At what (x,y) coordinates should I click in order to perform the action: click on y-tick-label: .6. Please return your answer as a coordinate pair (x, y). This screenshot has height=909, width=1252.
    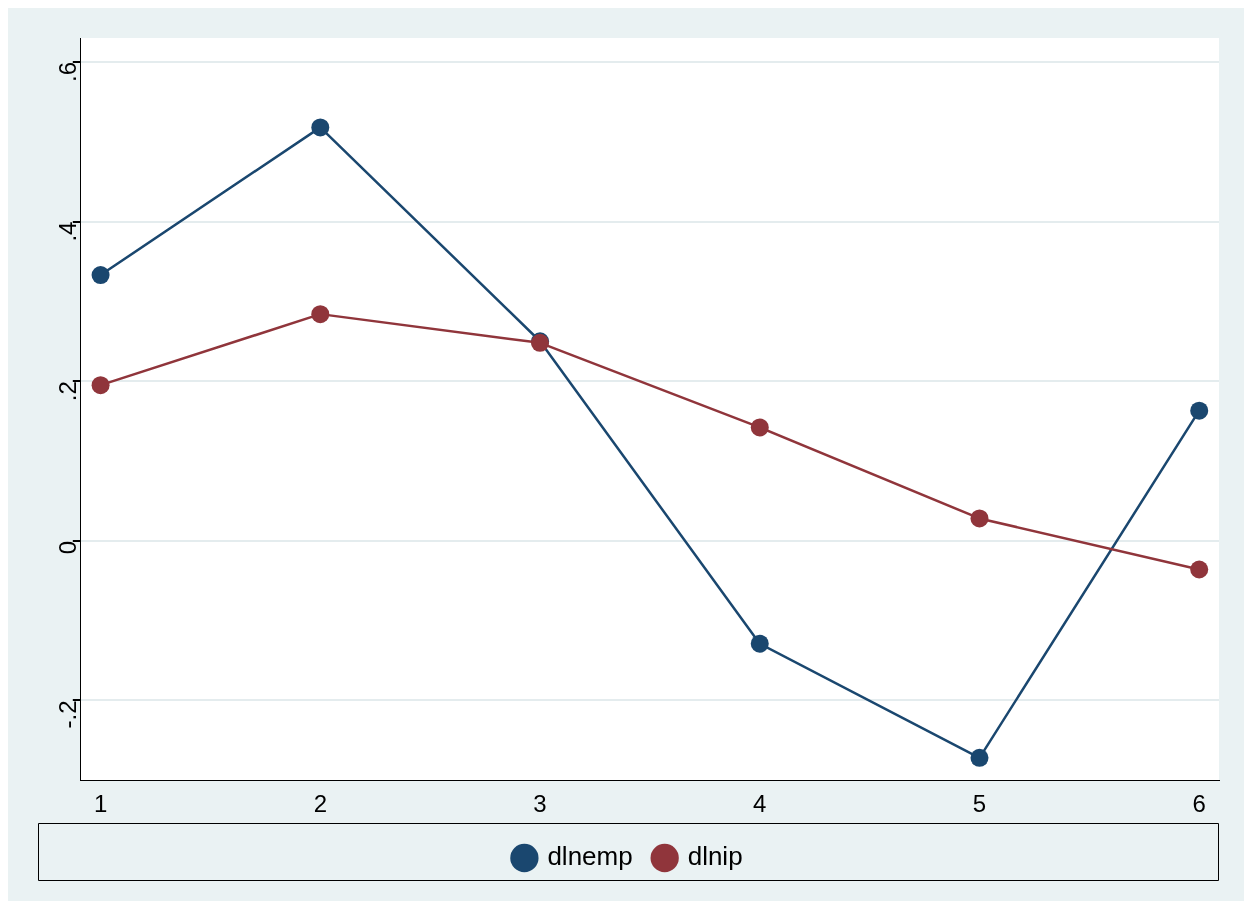
    Looking at the image, I should click on (68, 71).